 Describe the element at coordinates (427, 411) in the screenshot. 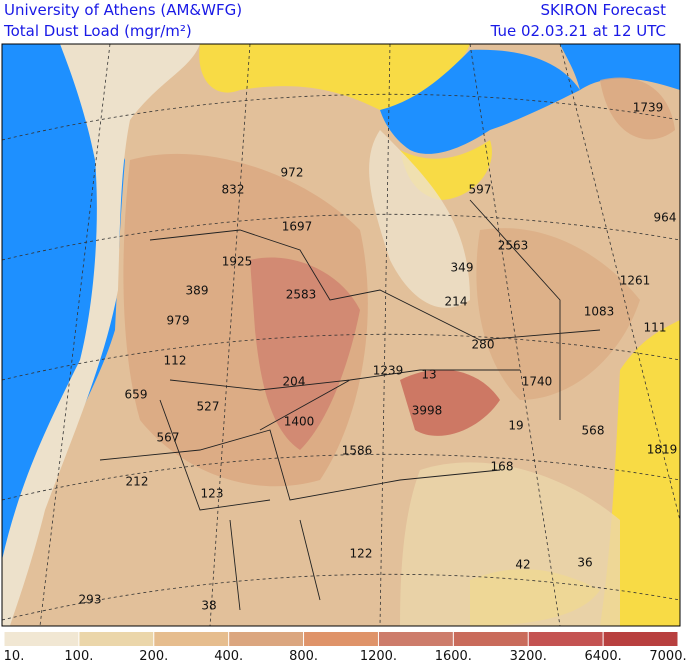

I see `value-label: 3998` at that location.